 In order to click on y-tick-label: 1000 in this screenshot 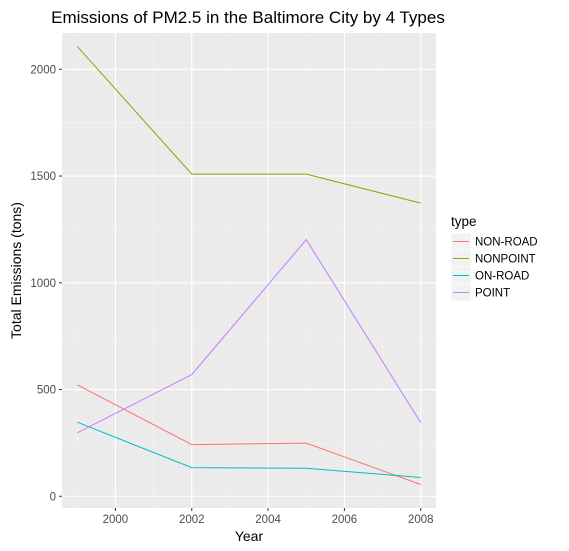, I will do `click(43, 284)`.